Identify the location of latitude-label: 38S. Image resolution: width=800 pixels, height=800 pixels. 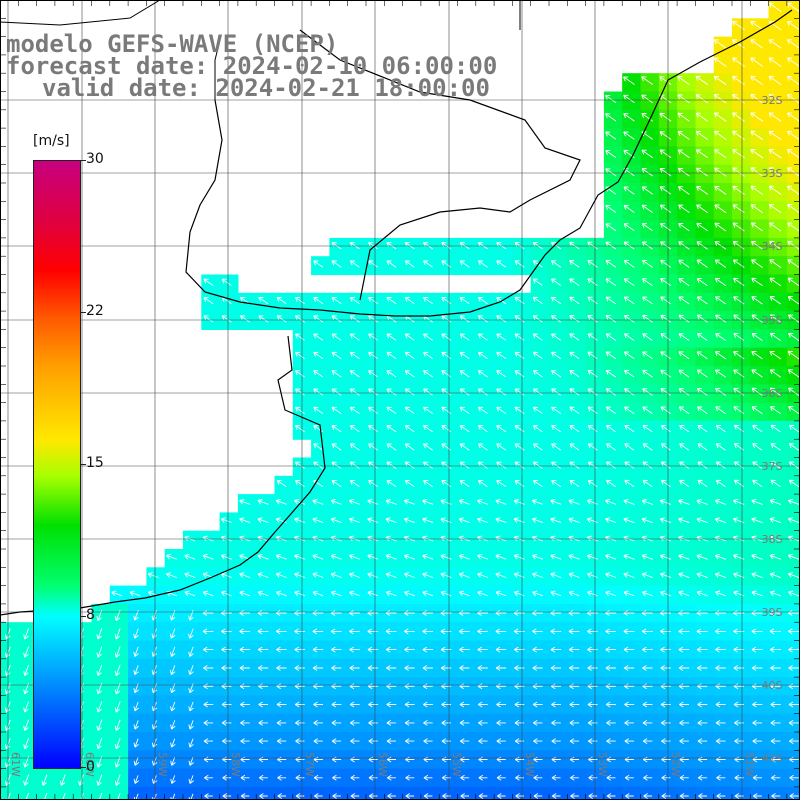
(772, 539).